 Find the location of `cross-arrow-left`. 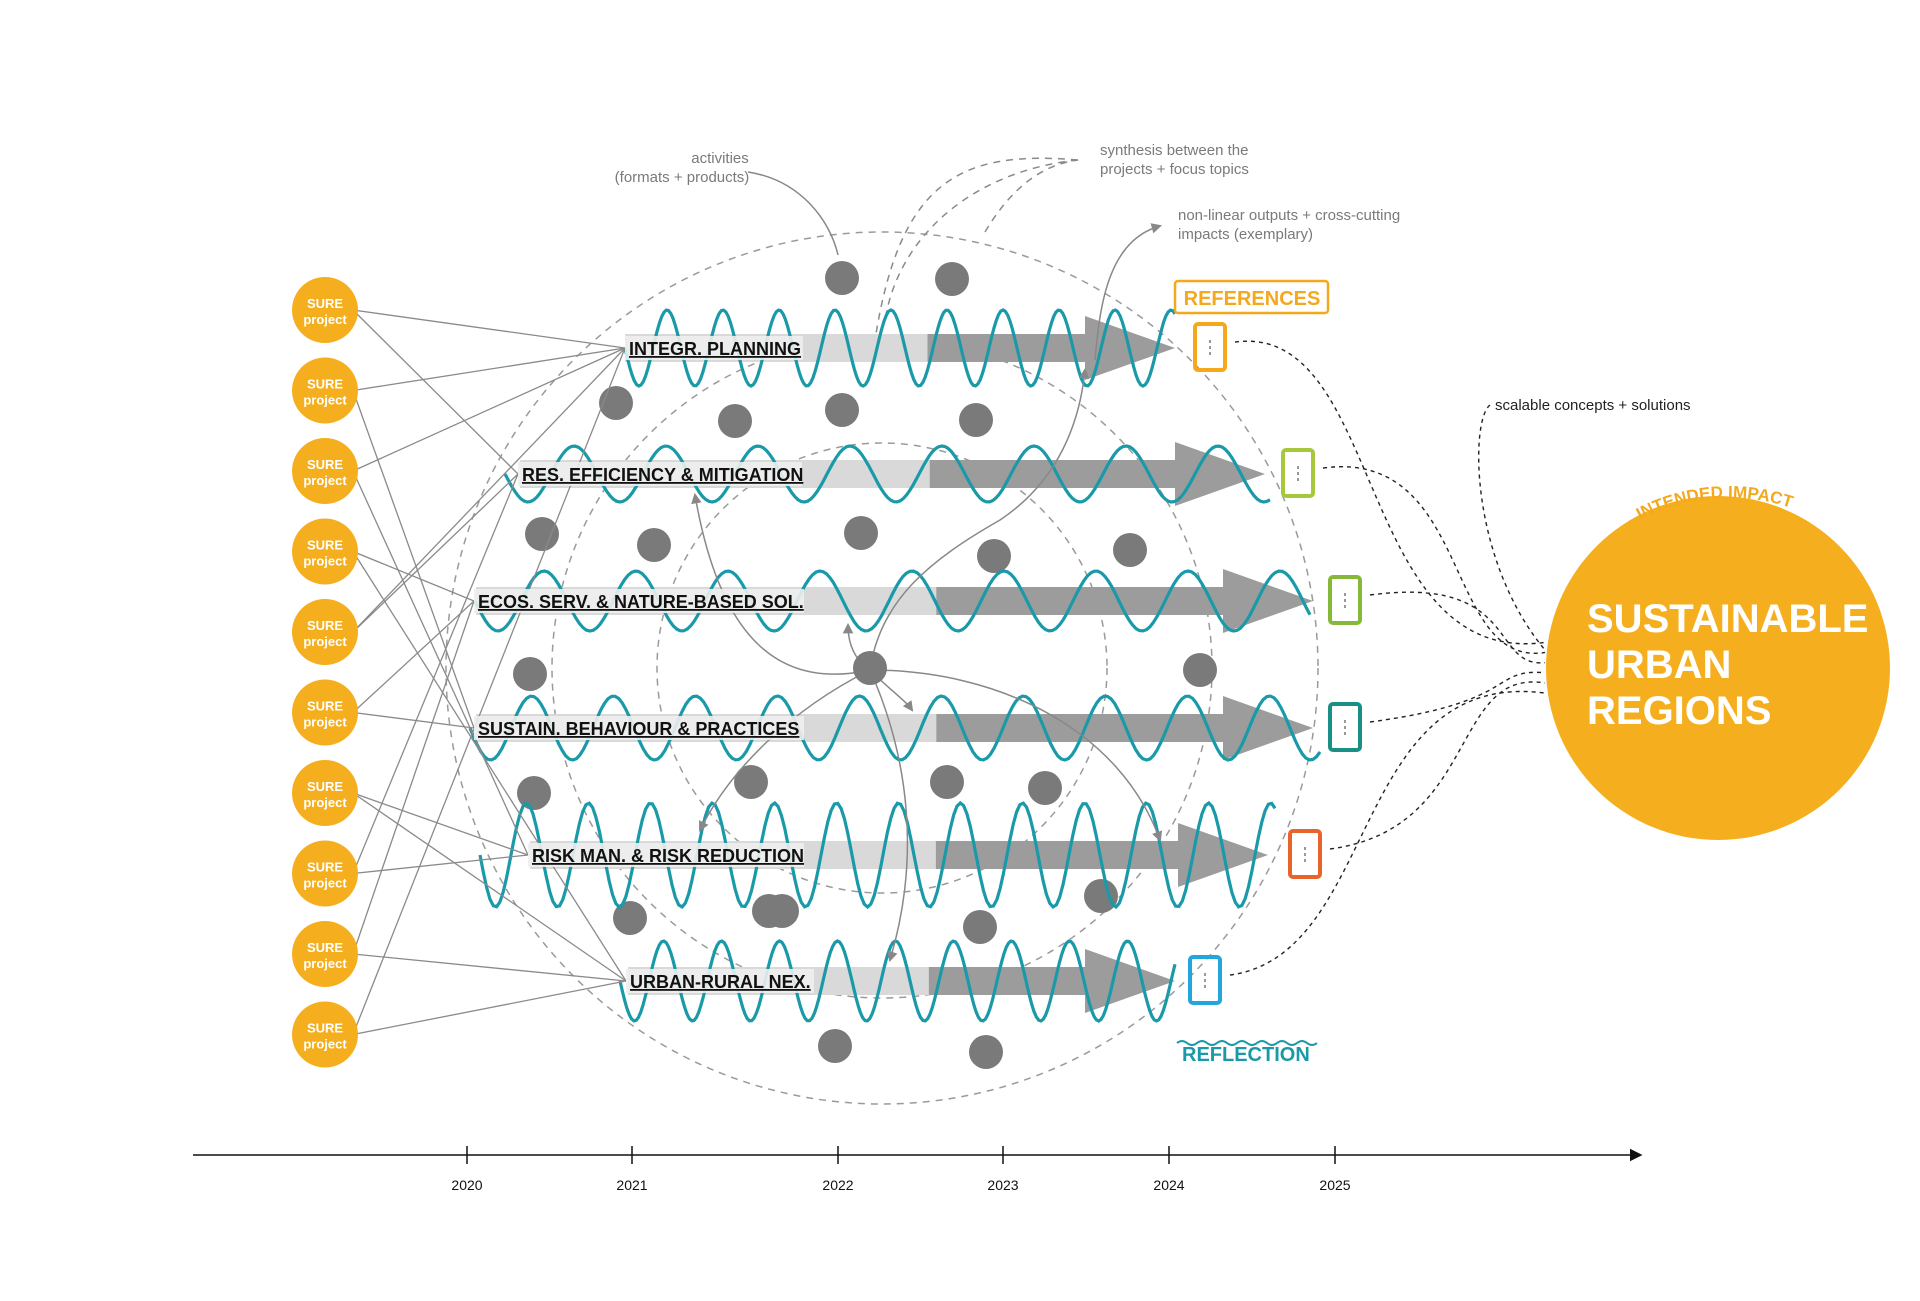

cross-arrow-left is located at coordinates (781, 583).